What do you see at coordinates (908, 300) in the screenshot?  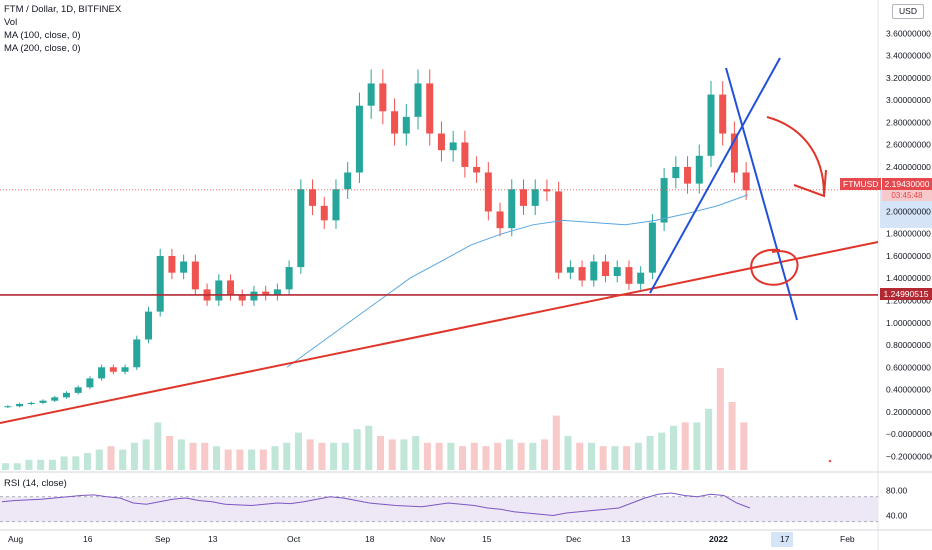 I see `y-tick-label: 1.20000000` at bounding box center [908, 300].